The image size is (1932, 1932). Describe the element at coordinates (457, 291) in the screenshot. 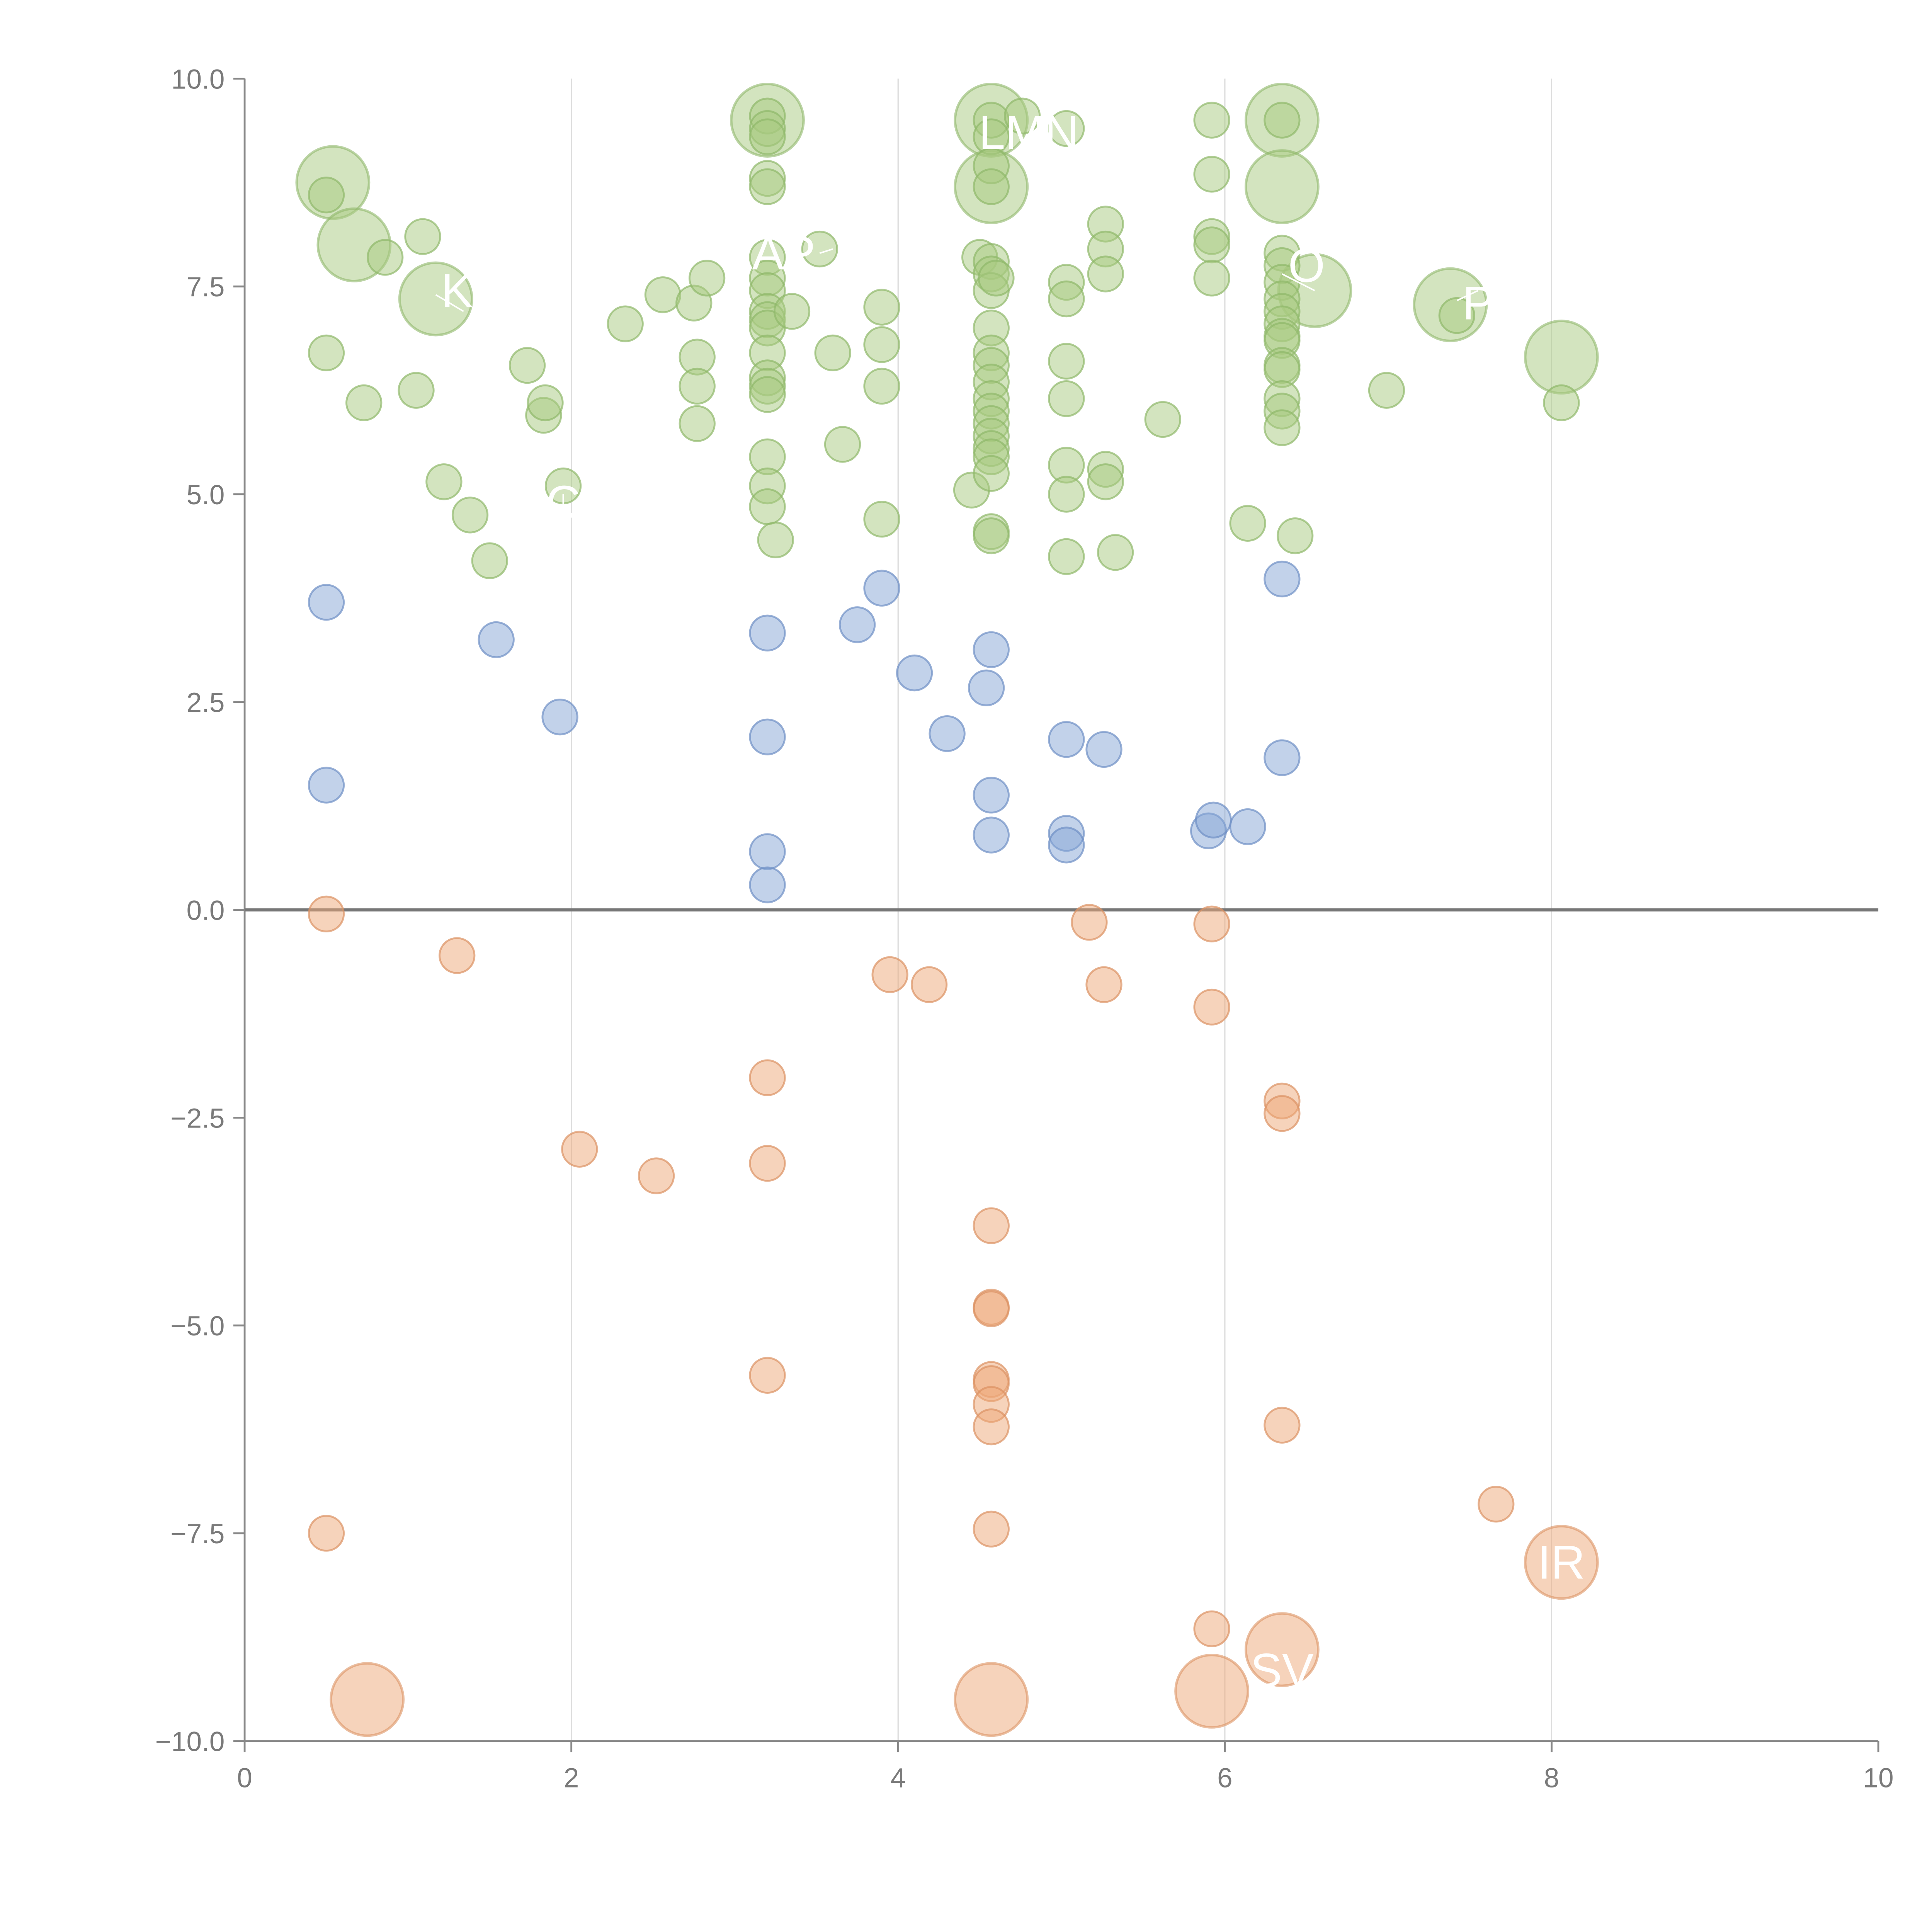

I see `bubble-text-label: K` at that location.